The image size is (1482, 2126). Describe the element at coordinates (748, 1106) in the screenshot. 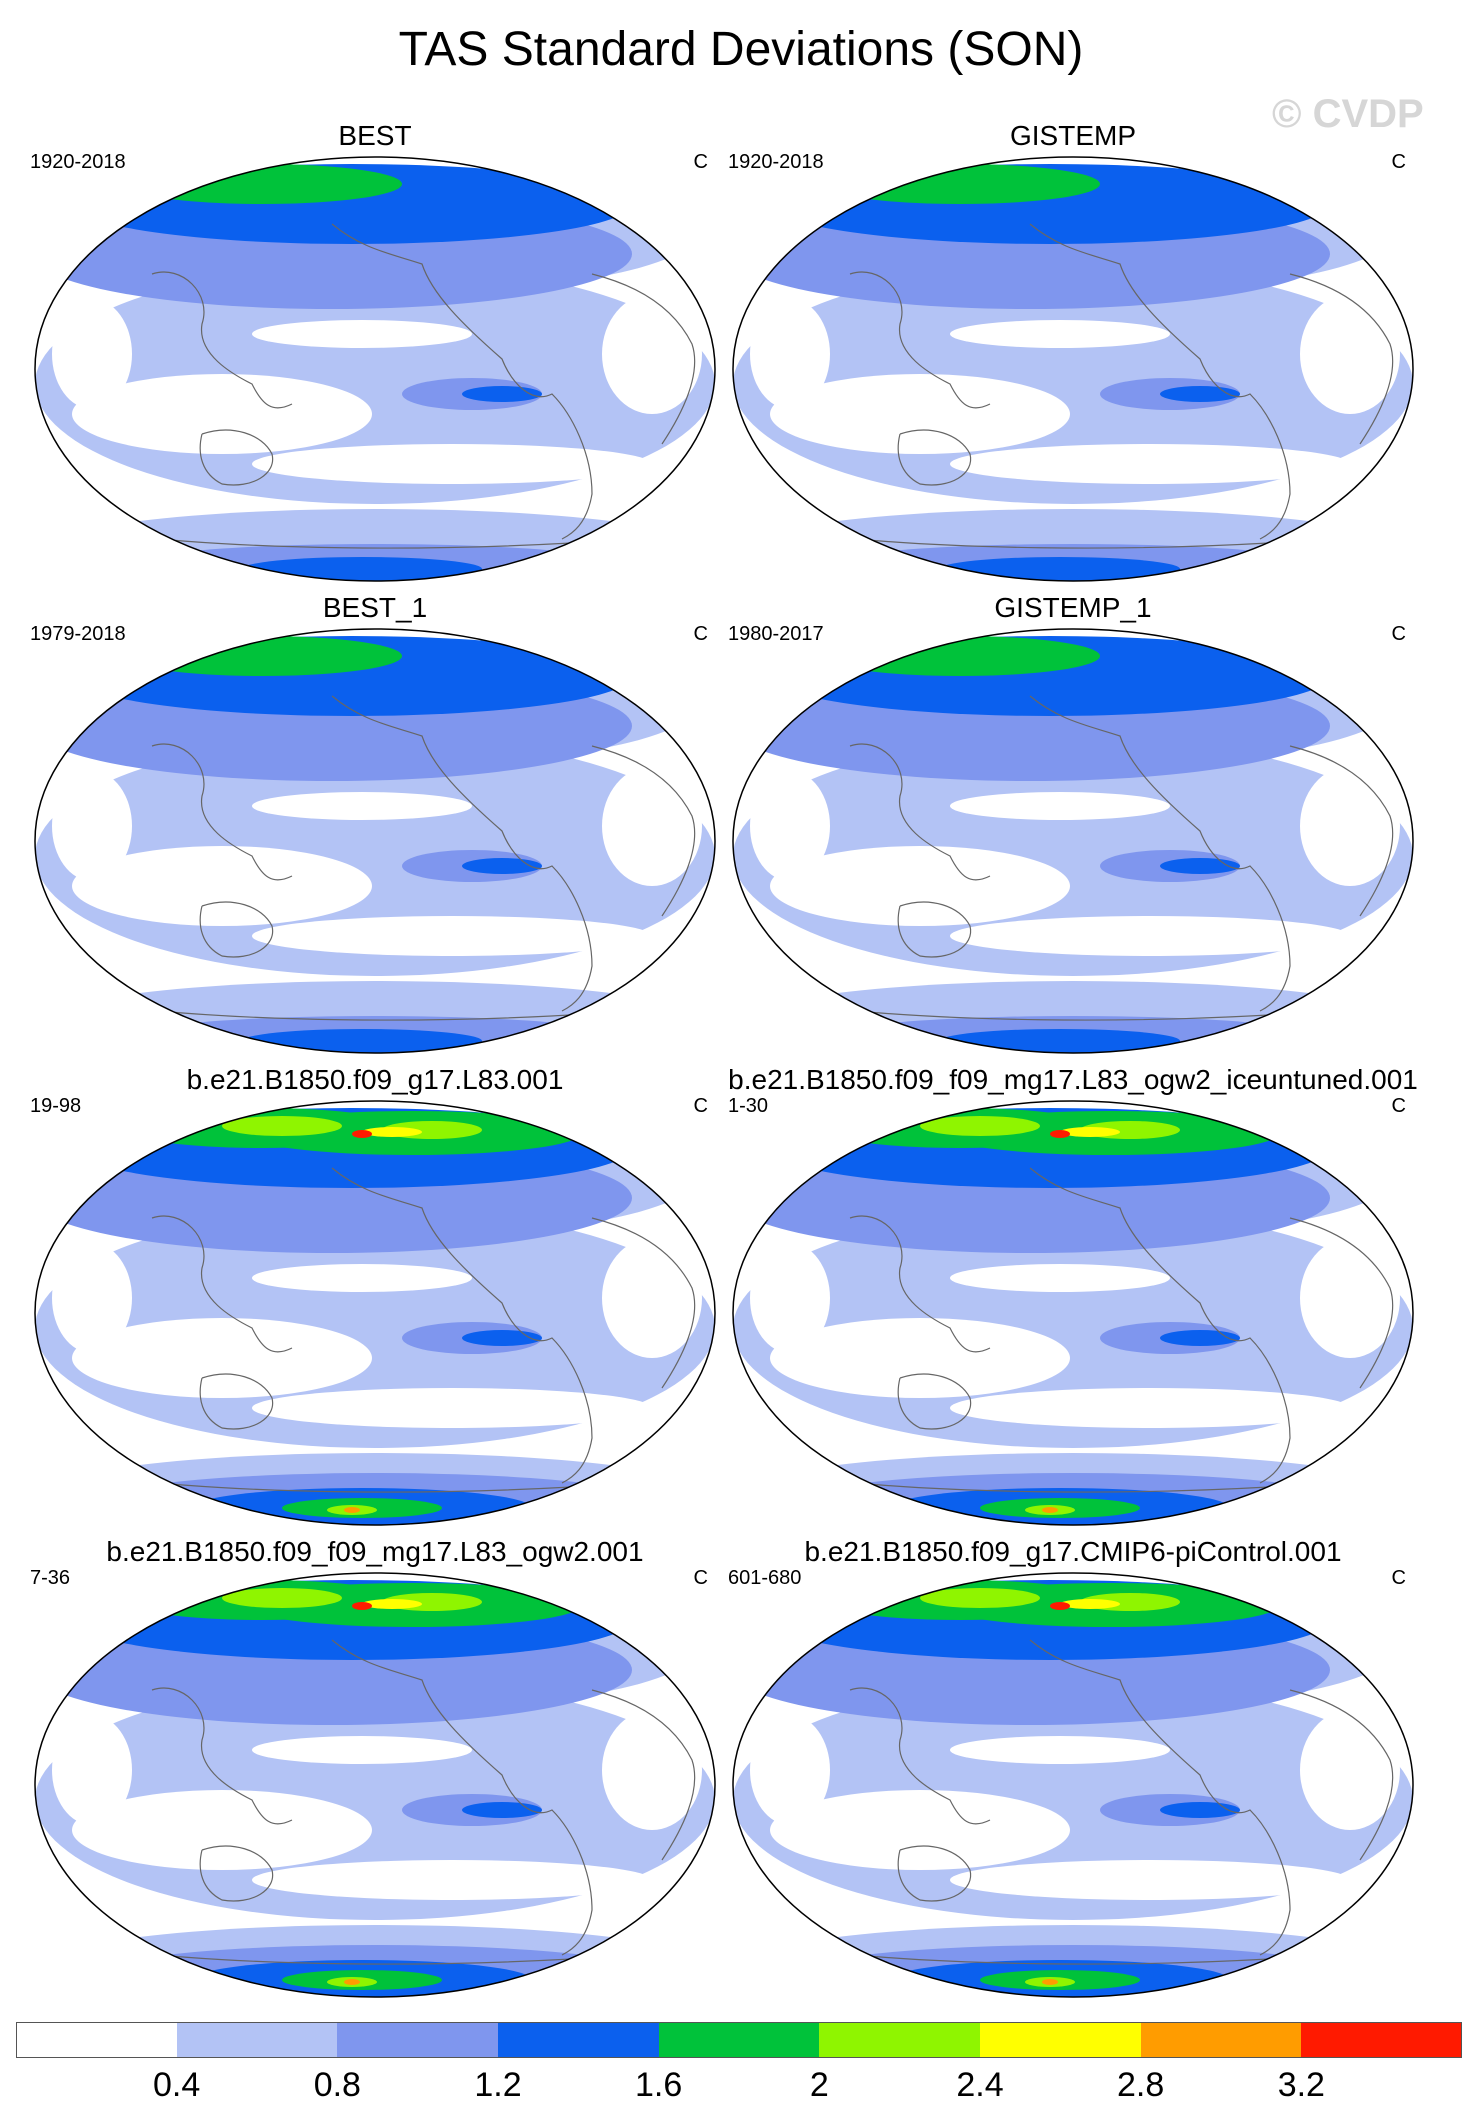

I see `panel-period: 1-30` at that location.